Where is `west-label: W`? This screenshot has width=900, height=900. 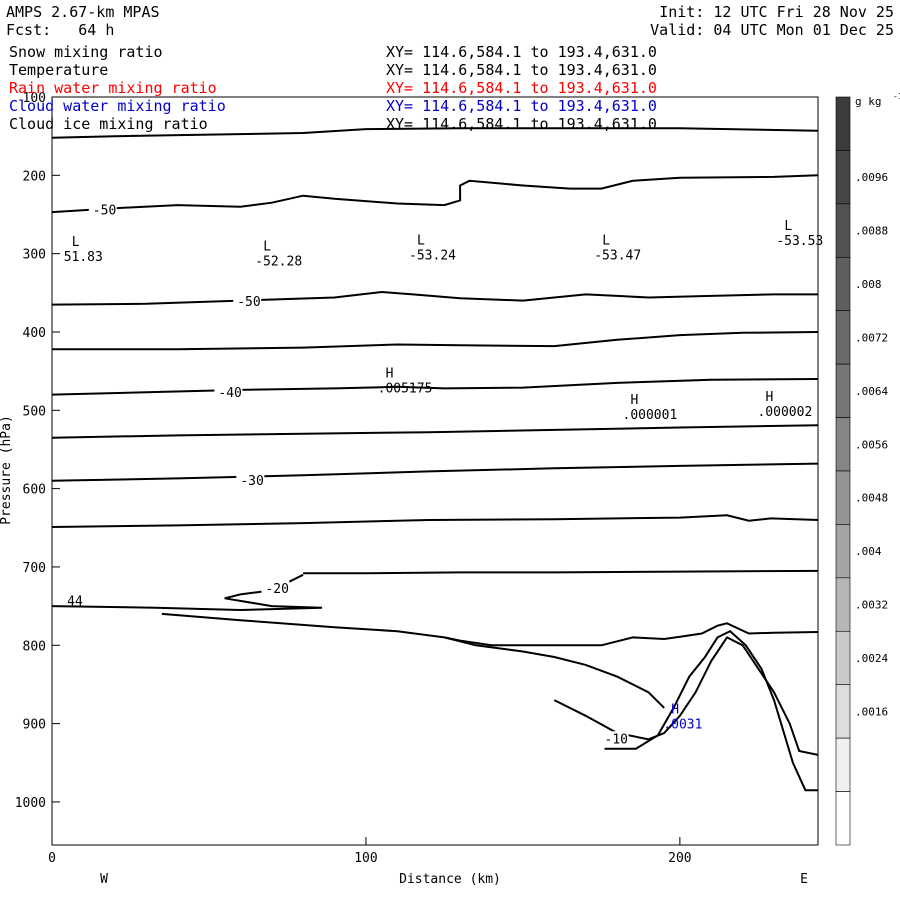 west-label: W is located at coordinates (104, 879).